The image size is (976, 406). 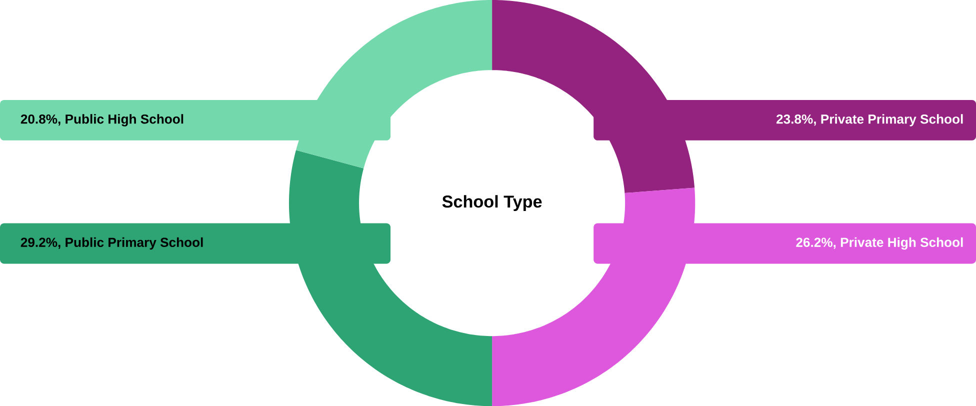 I want to click on slice-label: Private High School, so click(x=901, y=243).